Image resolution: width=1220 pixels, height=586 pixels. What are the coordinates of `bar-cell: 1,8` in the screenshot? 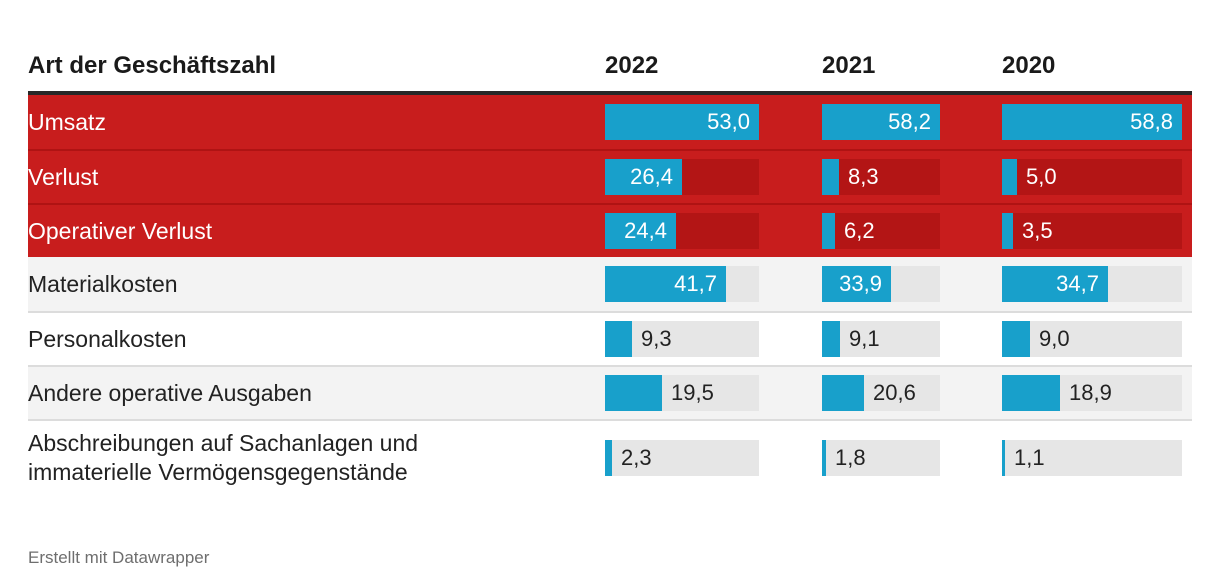 It's located at (912, 458).